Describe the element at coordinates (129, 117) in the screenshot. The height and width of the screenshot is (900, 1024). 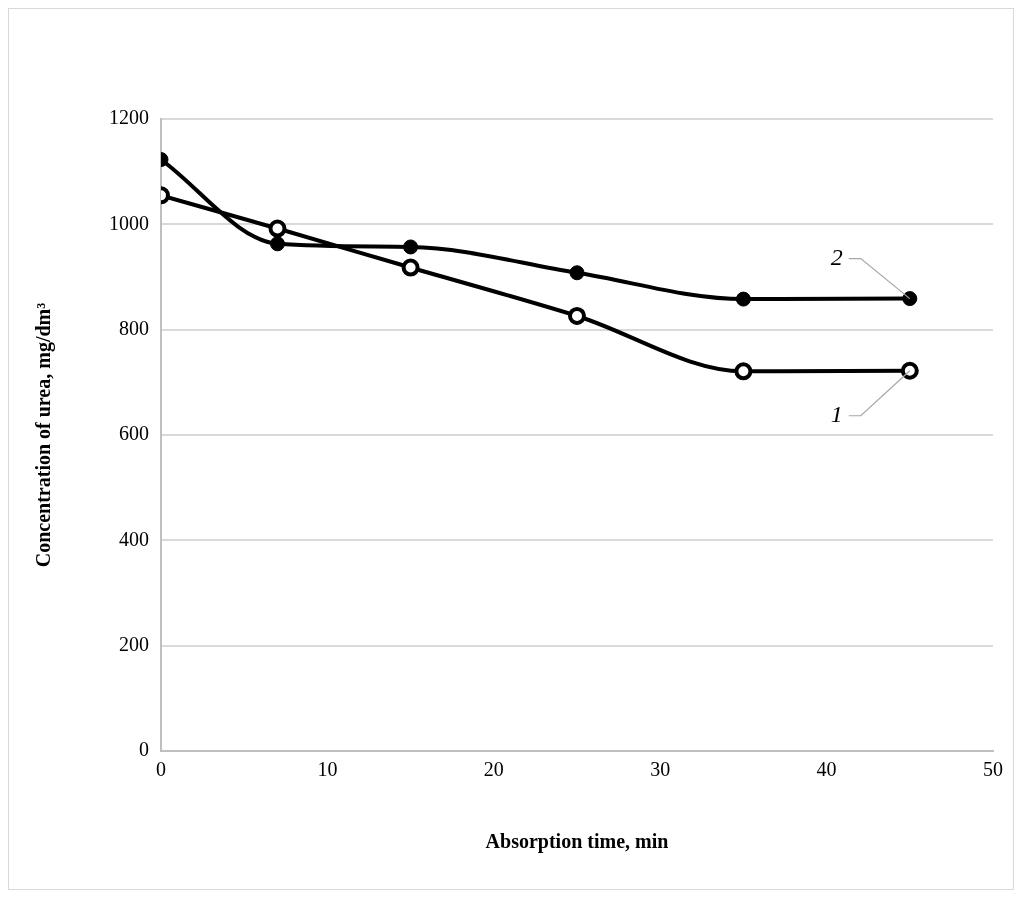
I see `y-tick-label: 1200` at that location.